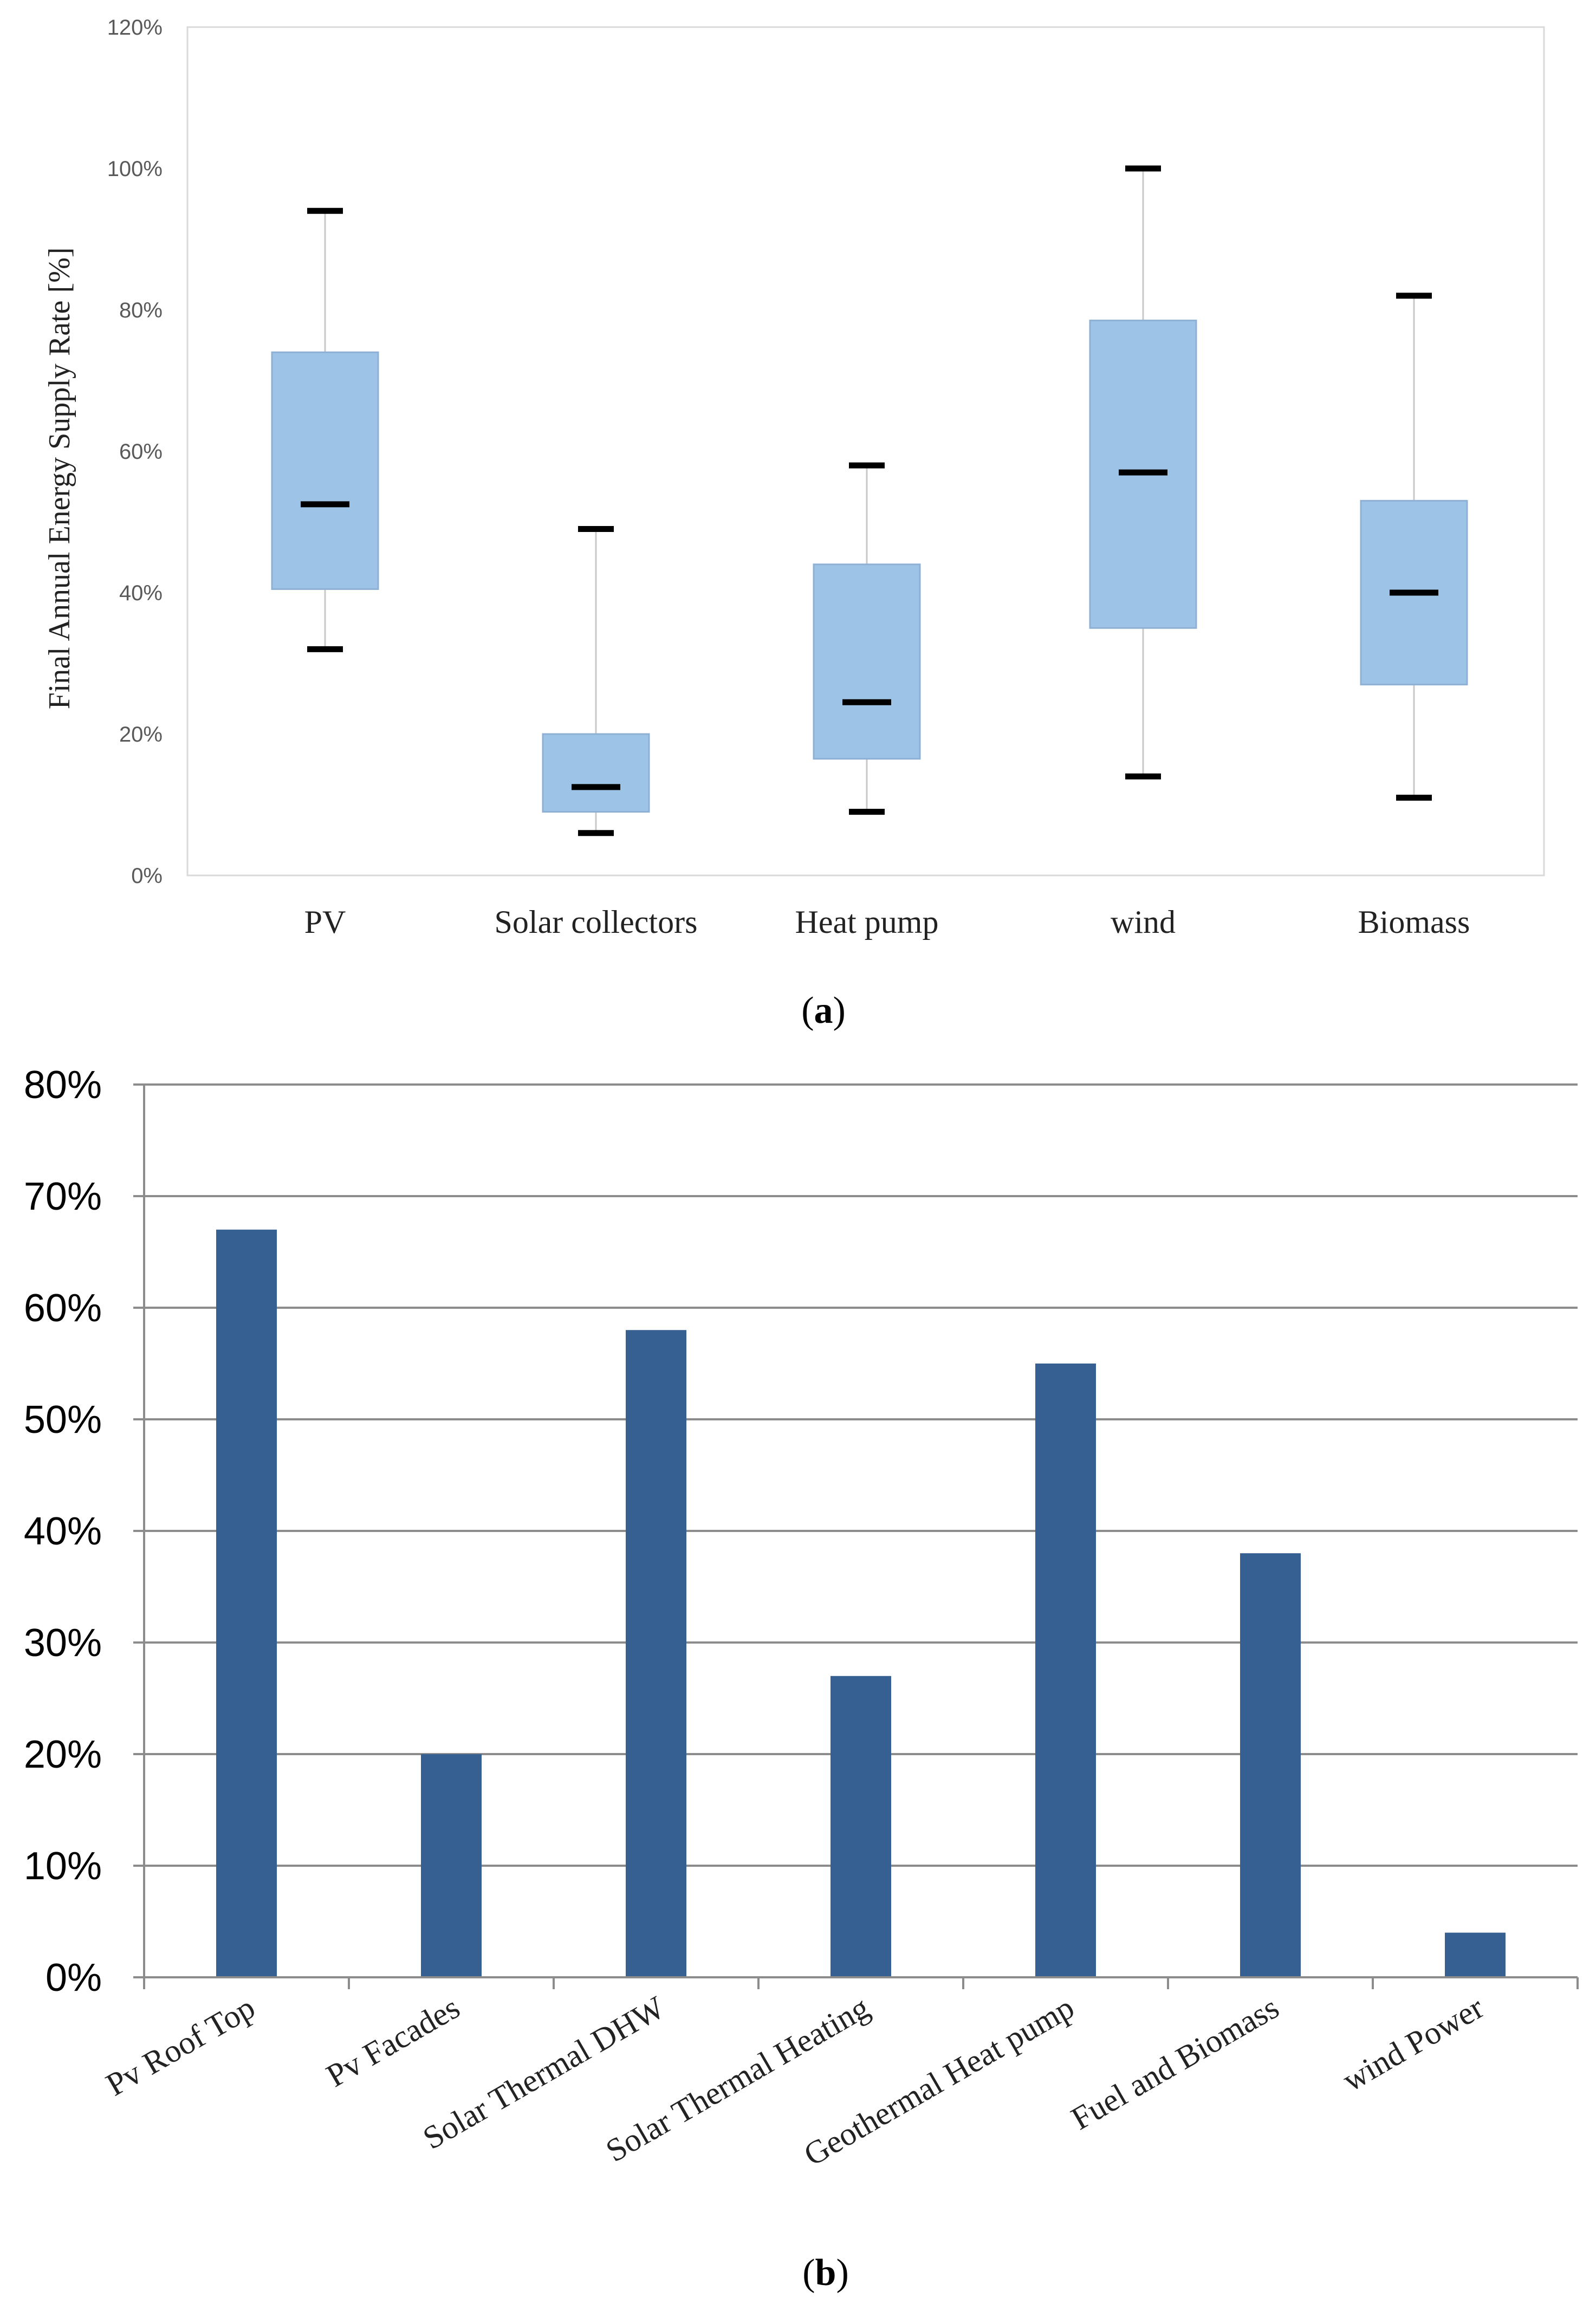 Image resolution: width=1596 pixels, height=2311 pixels. I want to click on y-tick-label: 70%, so click(63, 1196).